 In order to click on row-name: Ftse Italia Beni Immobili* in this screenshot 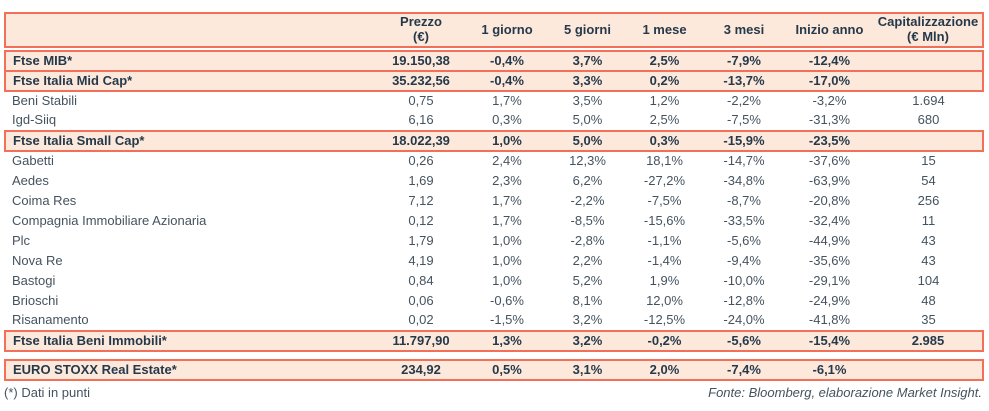, I will do `click(190, 341)`.